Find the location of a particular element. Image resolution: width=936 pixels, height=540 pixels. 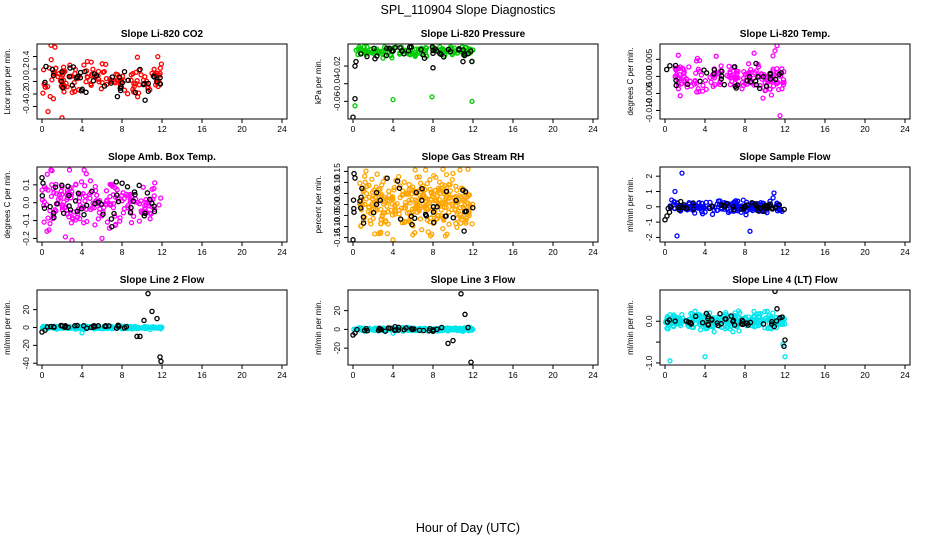

y-tick-label: -0.005 is located at coordinates (649, 93).